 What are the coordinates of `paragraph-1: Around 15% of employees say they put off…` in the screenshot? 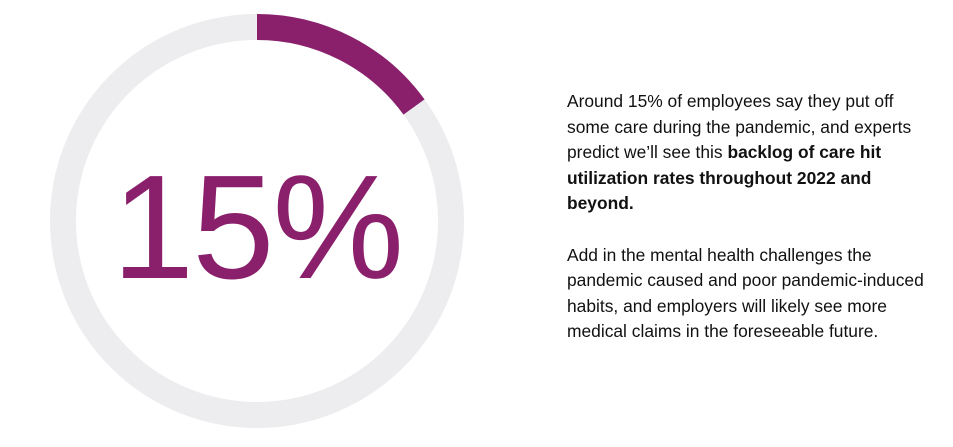 It's located at (747, 153).